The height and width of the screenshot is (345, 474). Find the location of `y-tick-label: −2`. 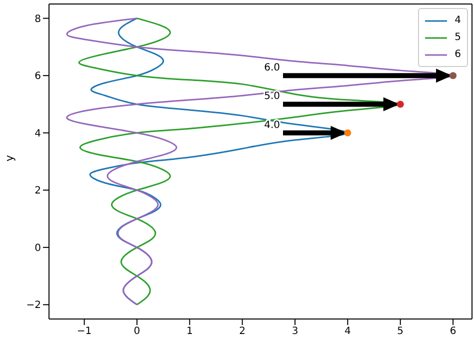

y-tick-label: −2 is located at coordinates (33, 306).